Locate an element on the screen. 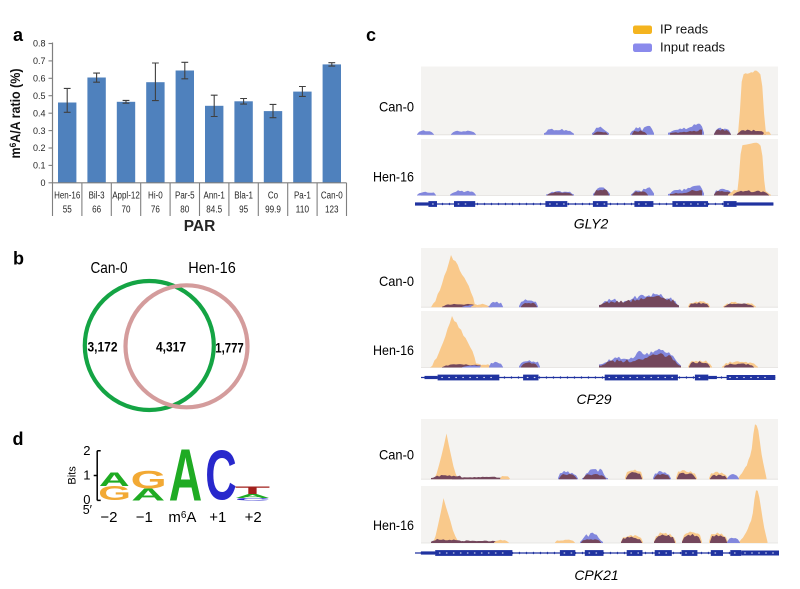  svg-text: 2 is located at coordinates (86, 450).